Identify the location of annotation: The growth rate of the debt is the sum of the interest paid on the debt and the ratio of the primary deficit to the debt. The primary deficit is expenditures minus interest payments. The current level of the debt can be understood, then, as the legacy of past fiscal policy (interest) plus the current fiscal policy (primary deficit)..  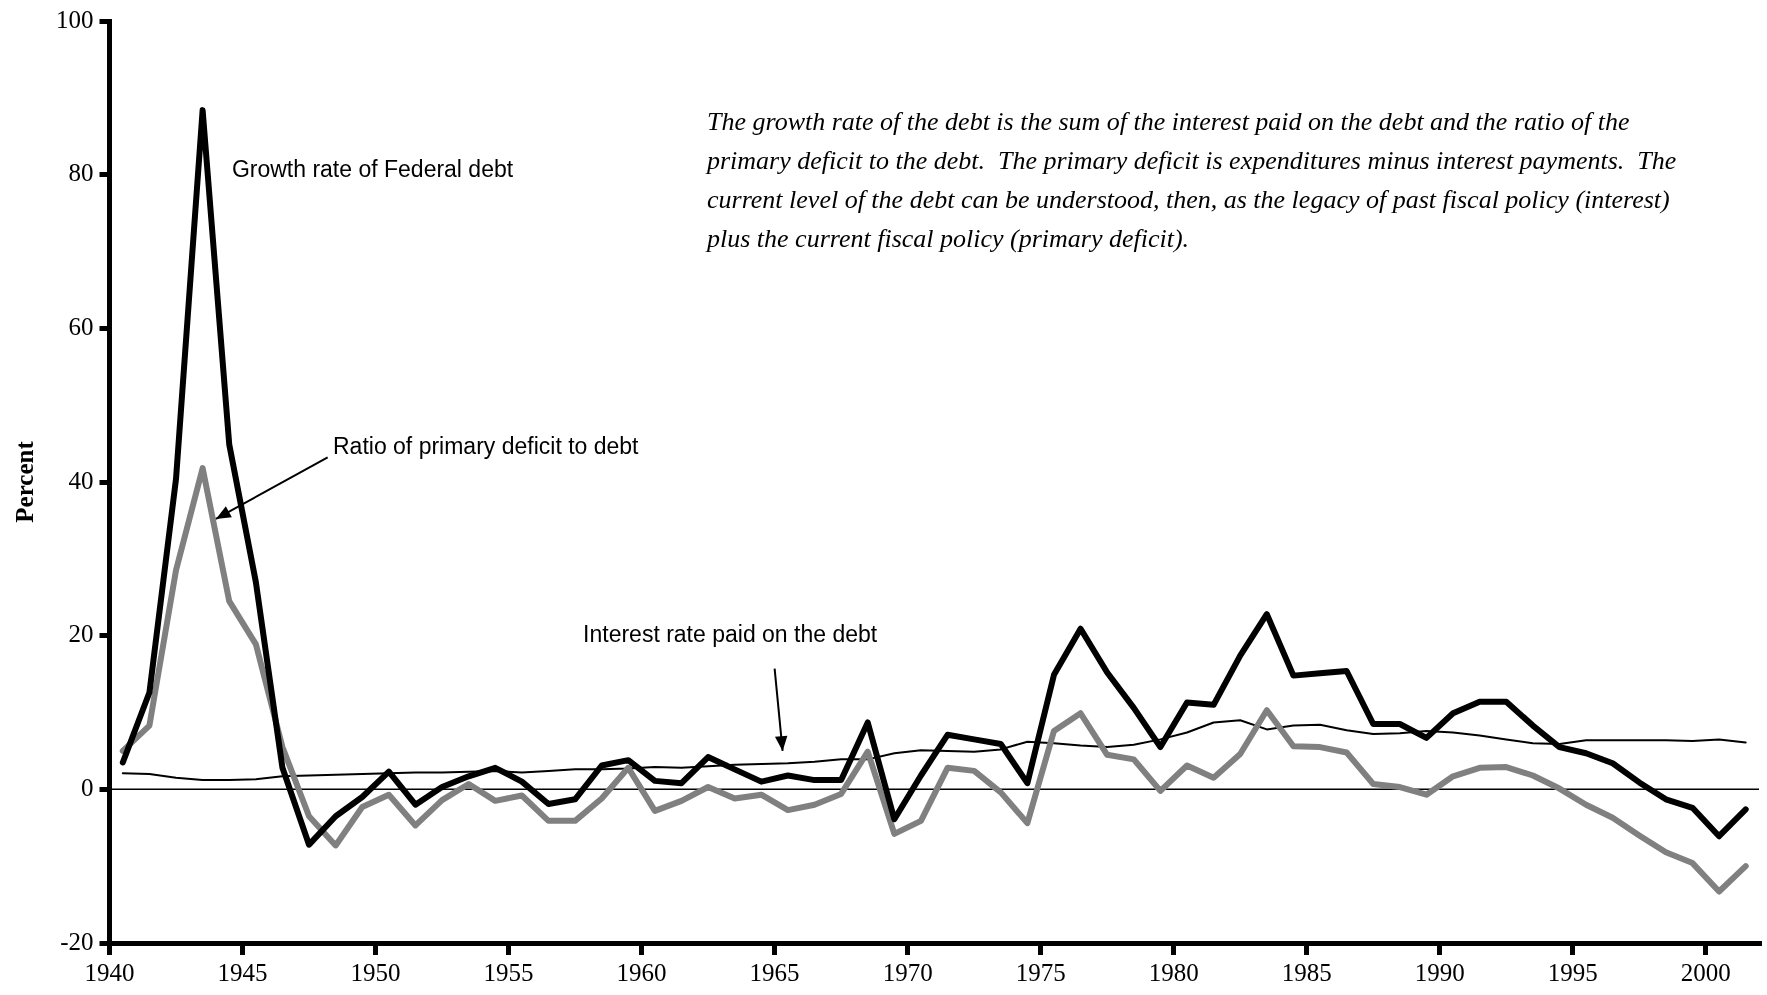
(1191, 180).